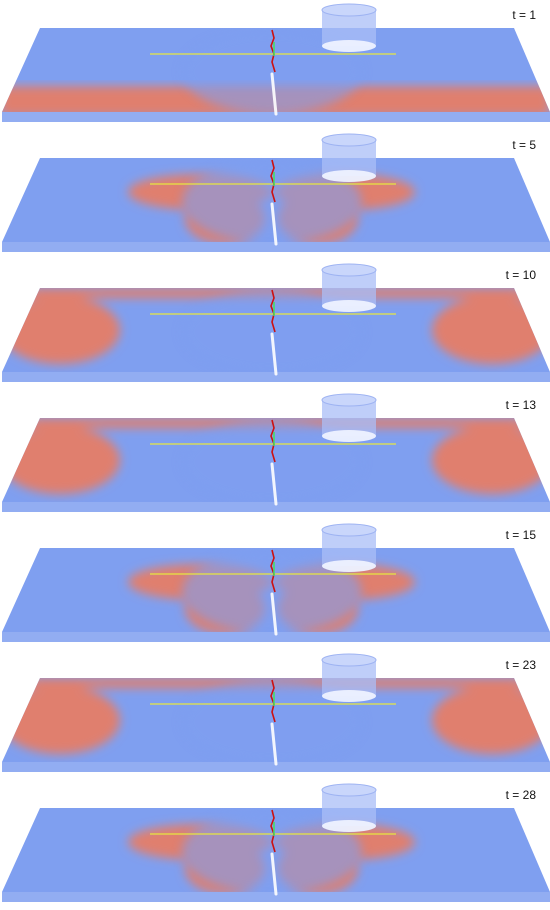 This screenshot has width=550, height=910. I want to click on time-label: t = 28, so click(520, 795).